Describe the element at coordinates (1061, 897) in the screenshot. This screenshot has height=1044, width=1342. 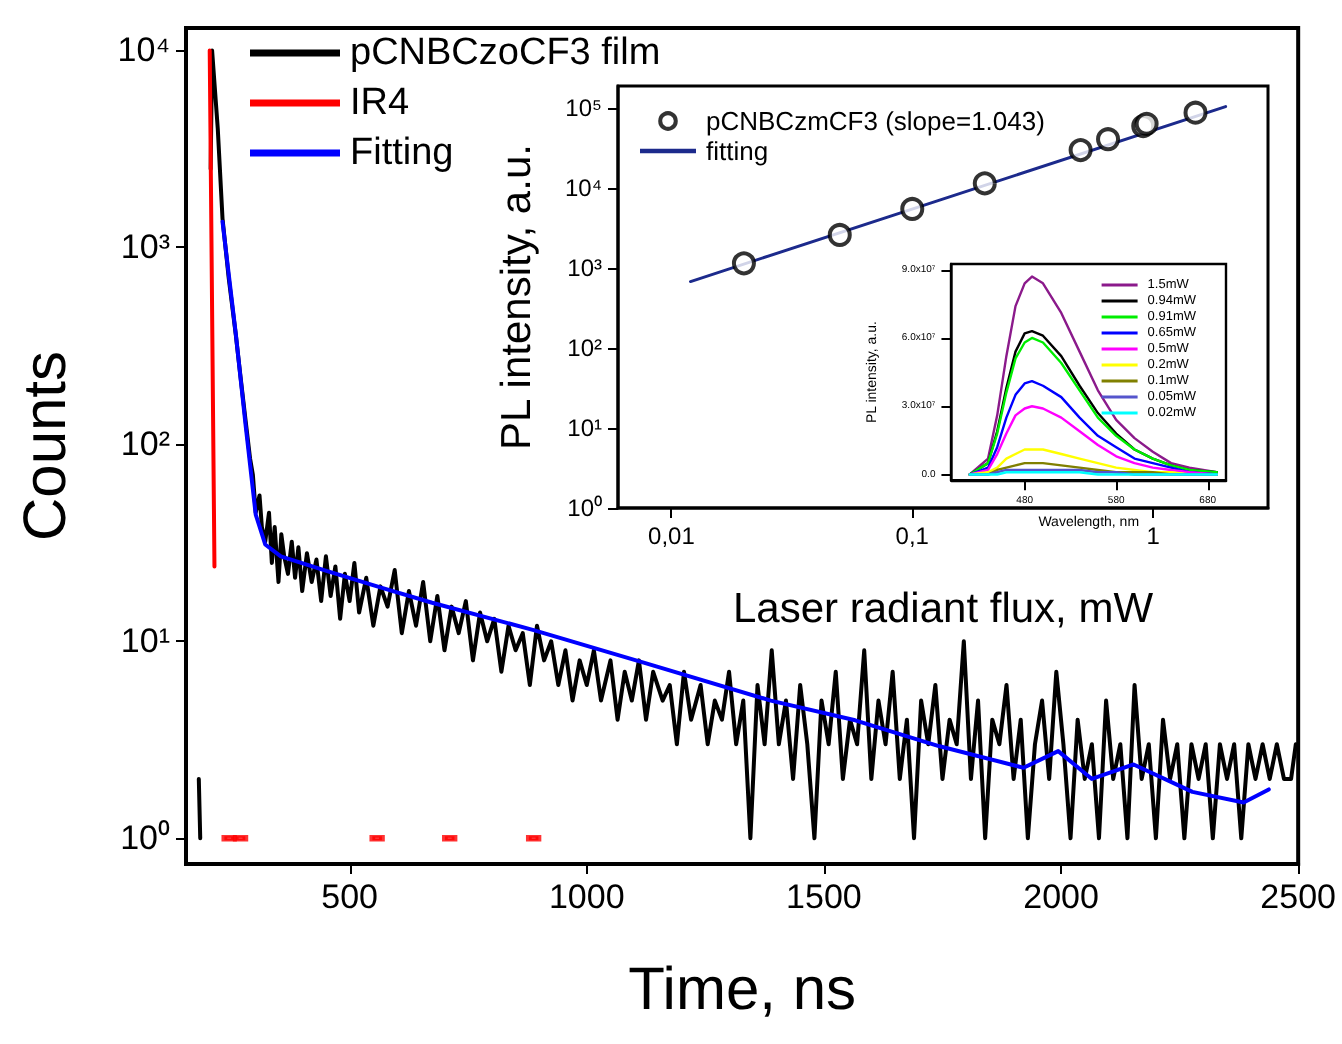
I see `x-tick-label: 2000` at that location.